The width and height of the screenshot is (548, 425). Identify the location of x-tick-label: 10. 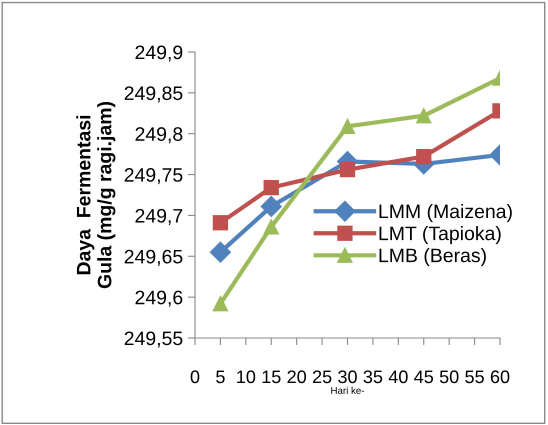
(246, 377).